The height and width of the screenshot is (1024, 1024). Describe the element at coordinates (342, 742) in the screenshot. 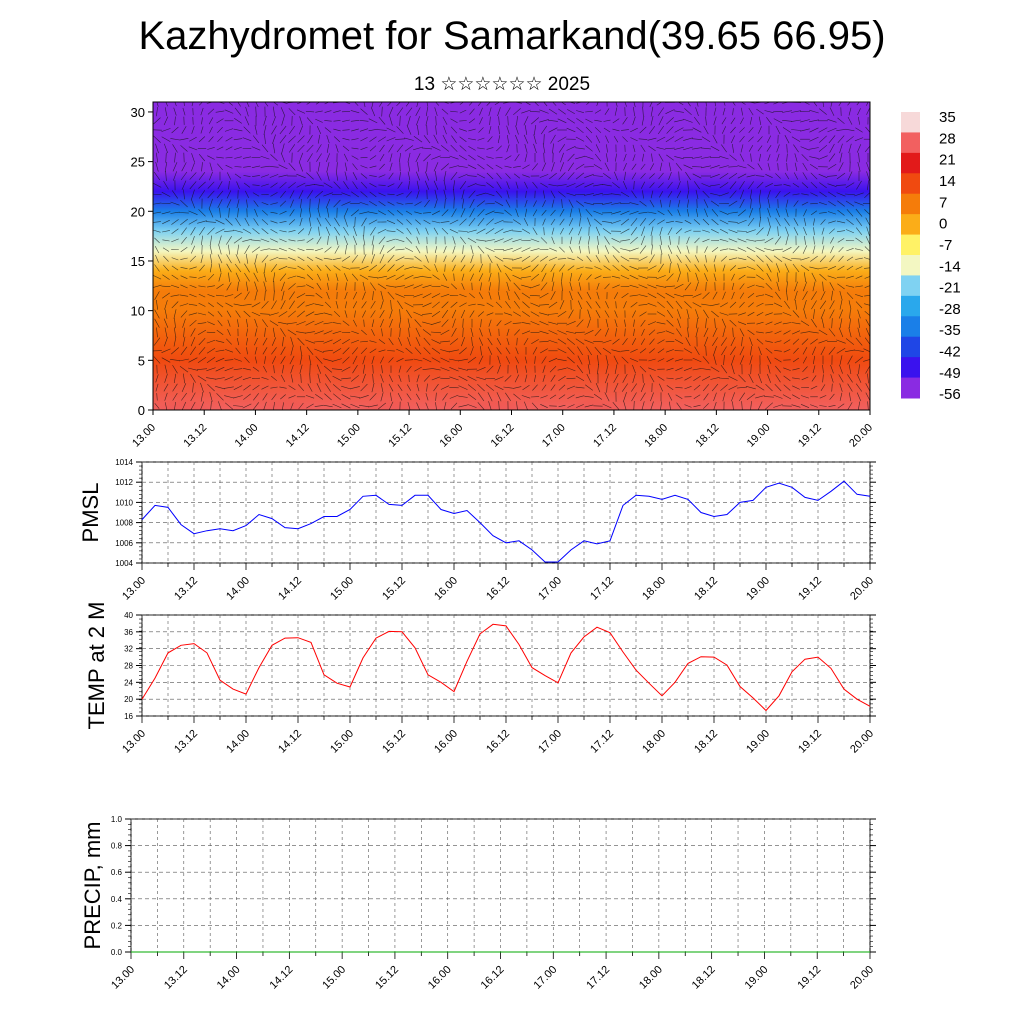

I see `x-tick-label: 15.00` at that location.